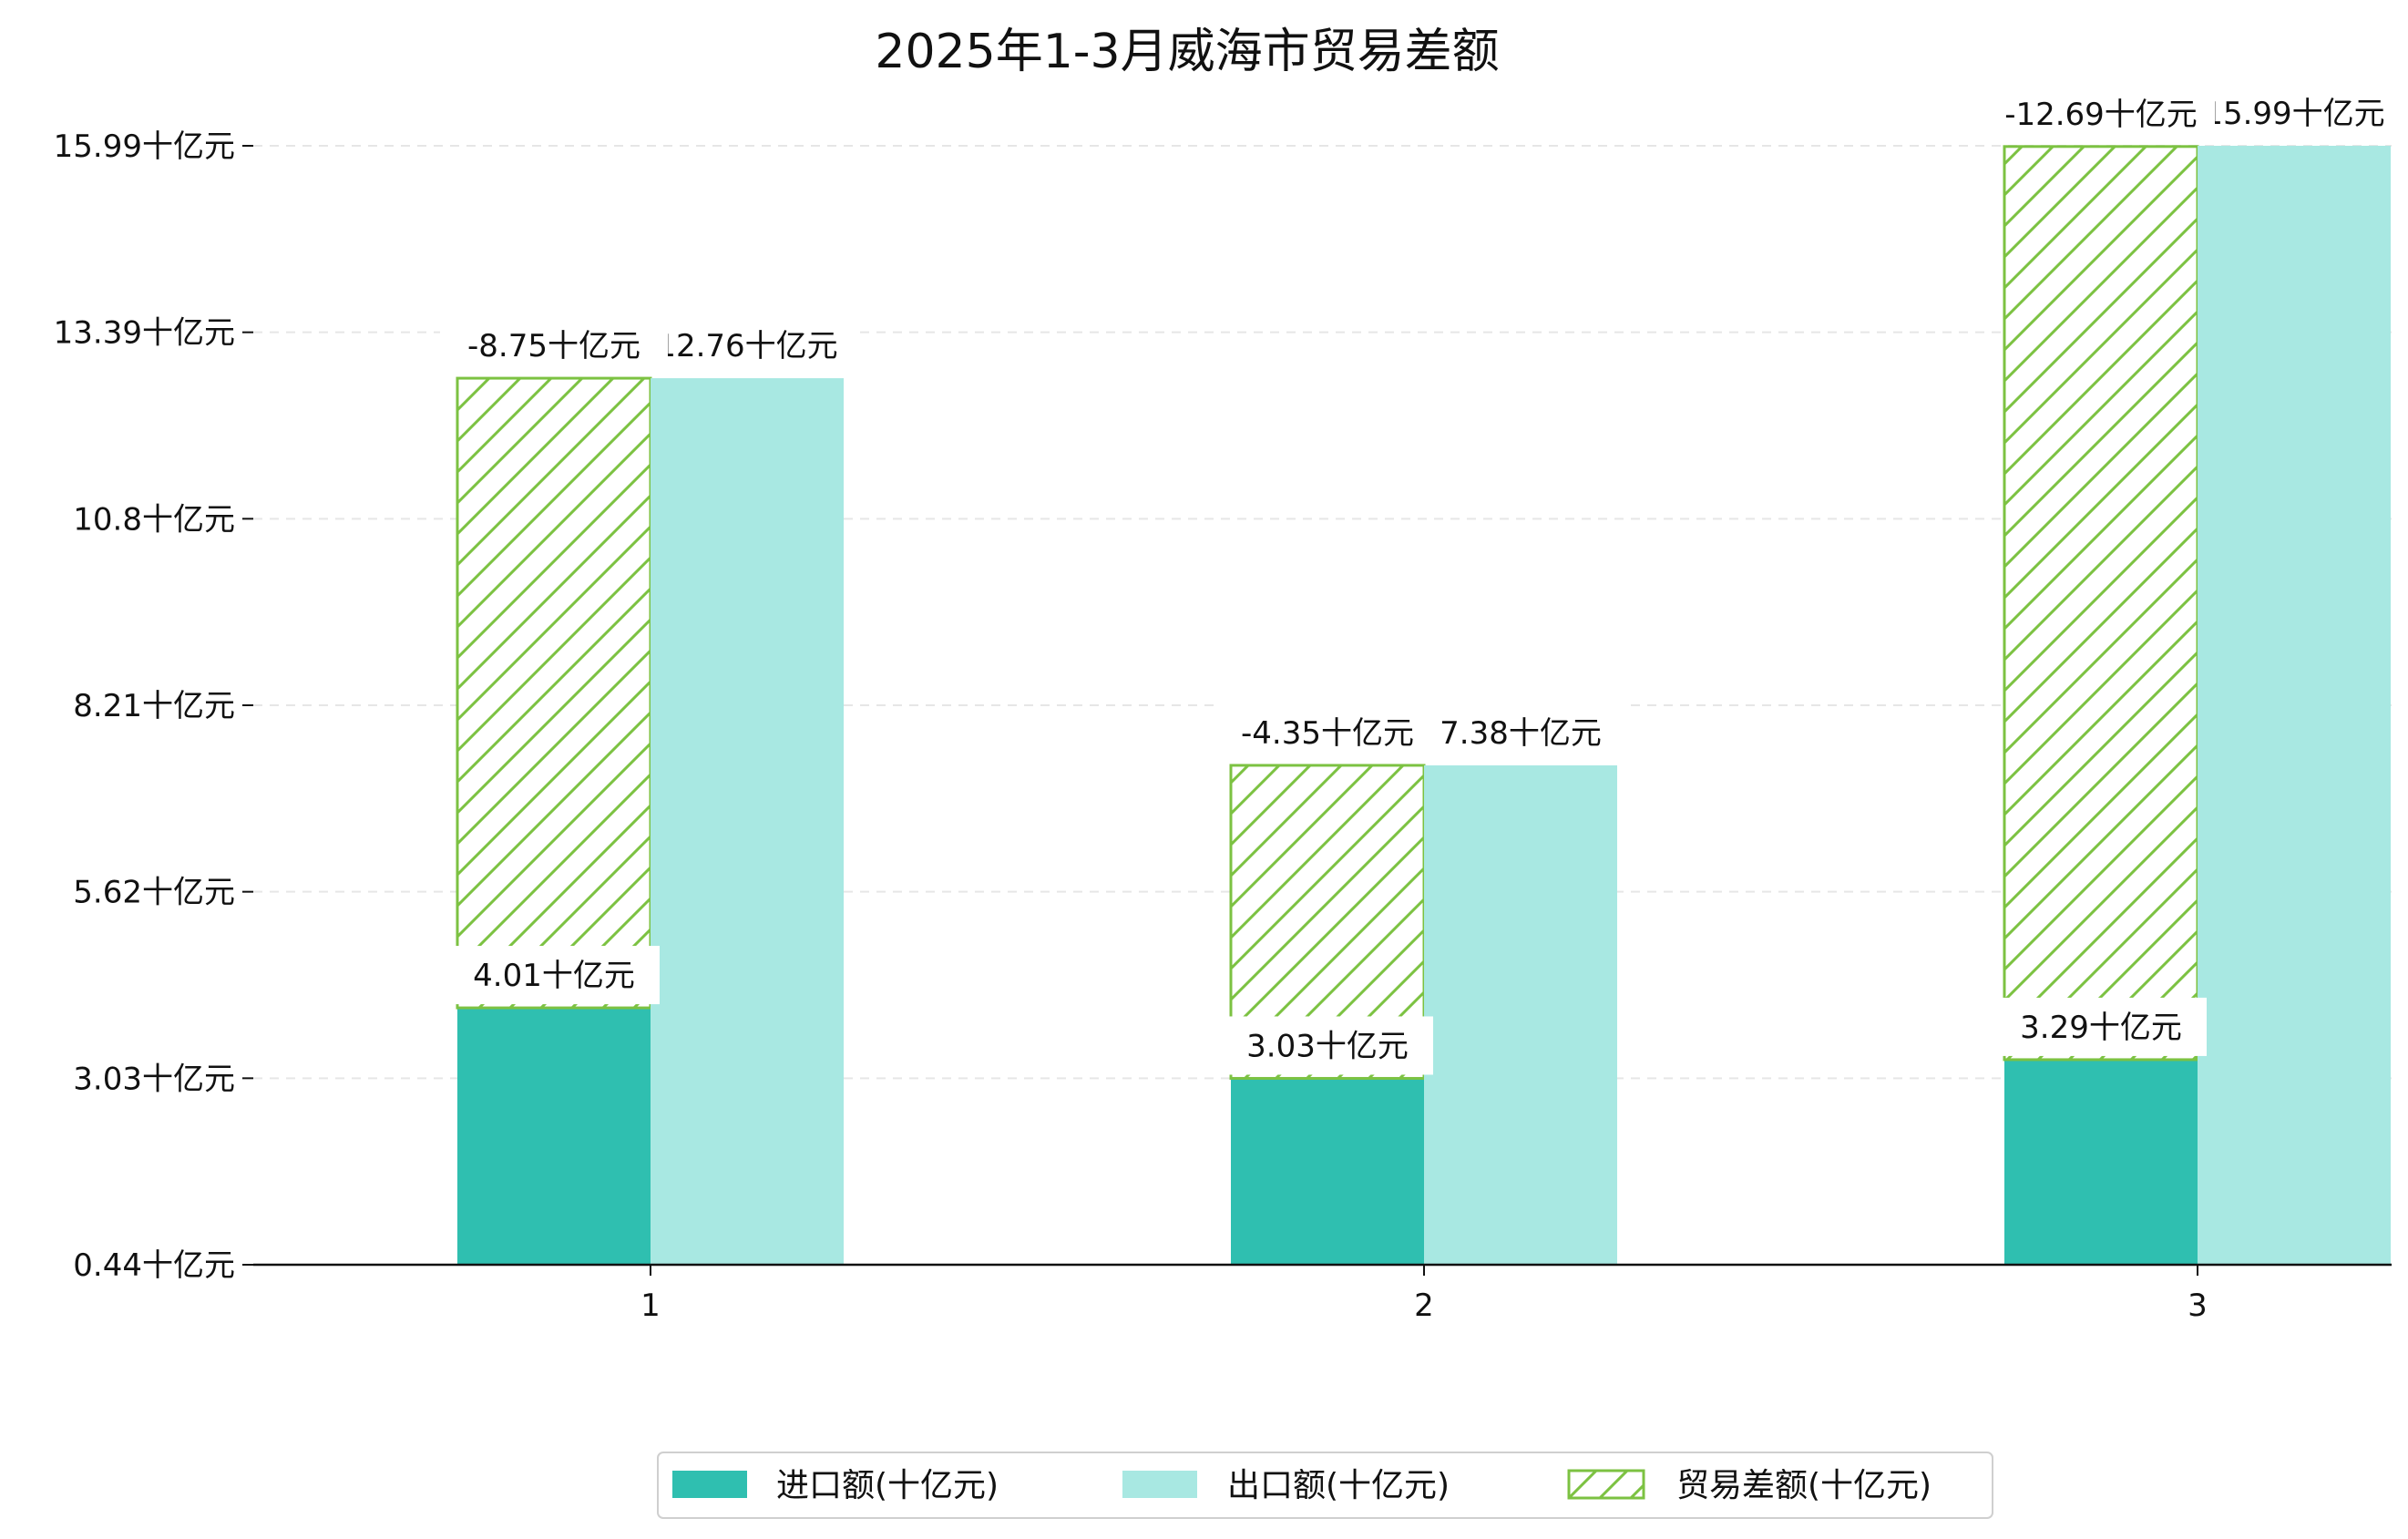 Image resolution: width=2408 pixels, height=1539 pixels. I want to click on label-imports-3-bg, so click(2101, 1027).